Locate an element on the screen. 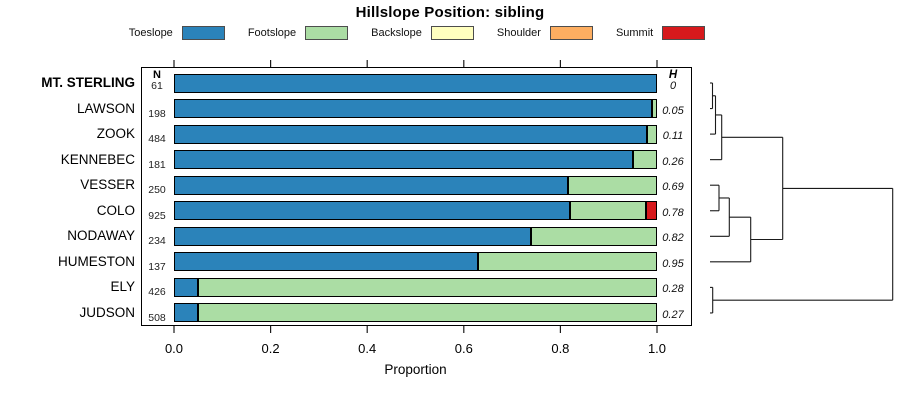  legend: Toeslope Footslope Backslope Shoulder Summit is located at coordinates (417, 33).